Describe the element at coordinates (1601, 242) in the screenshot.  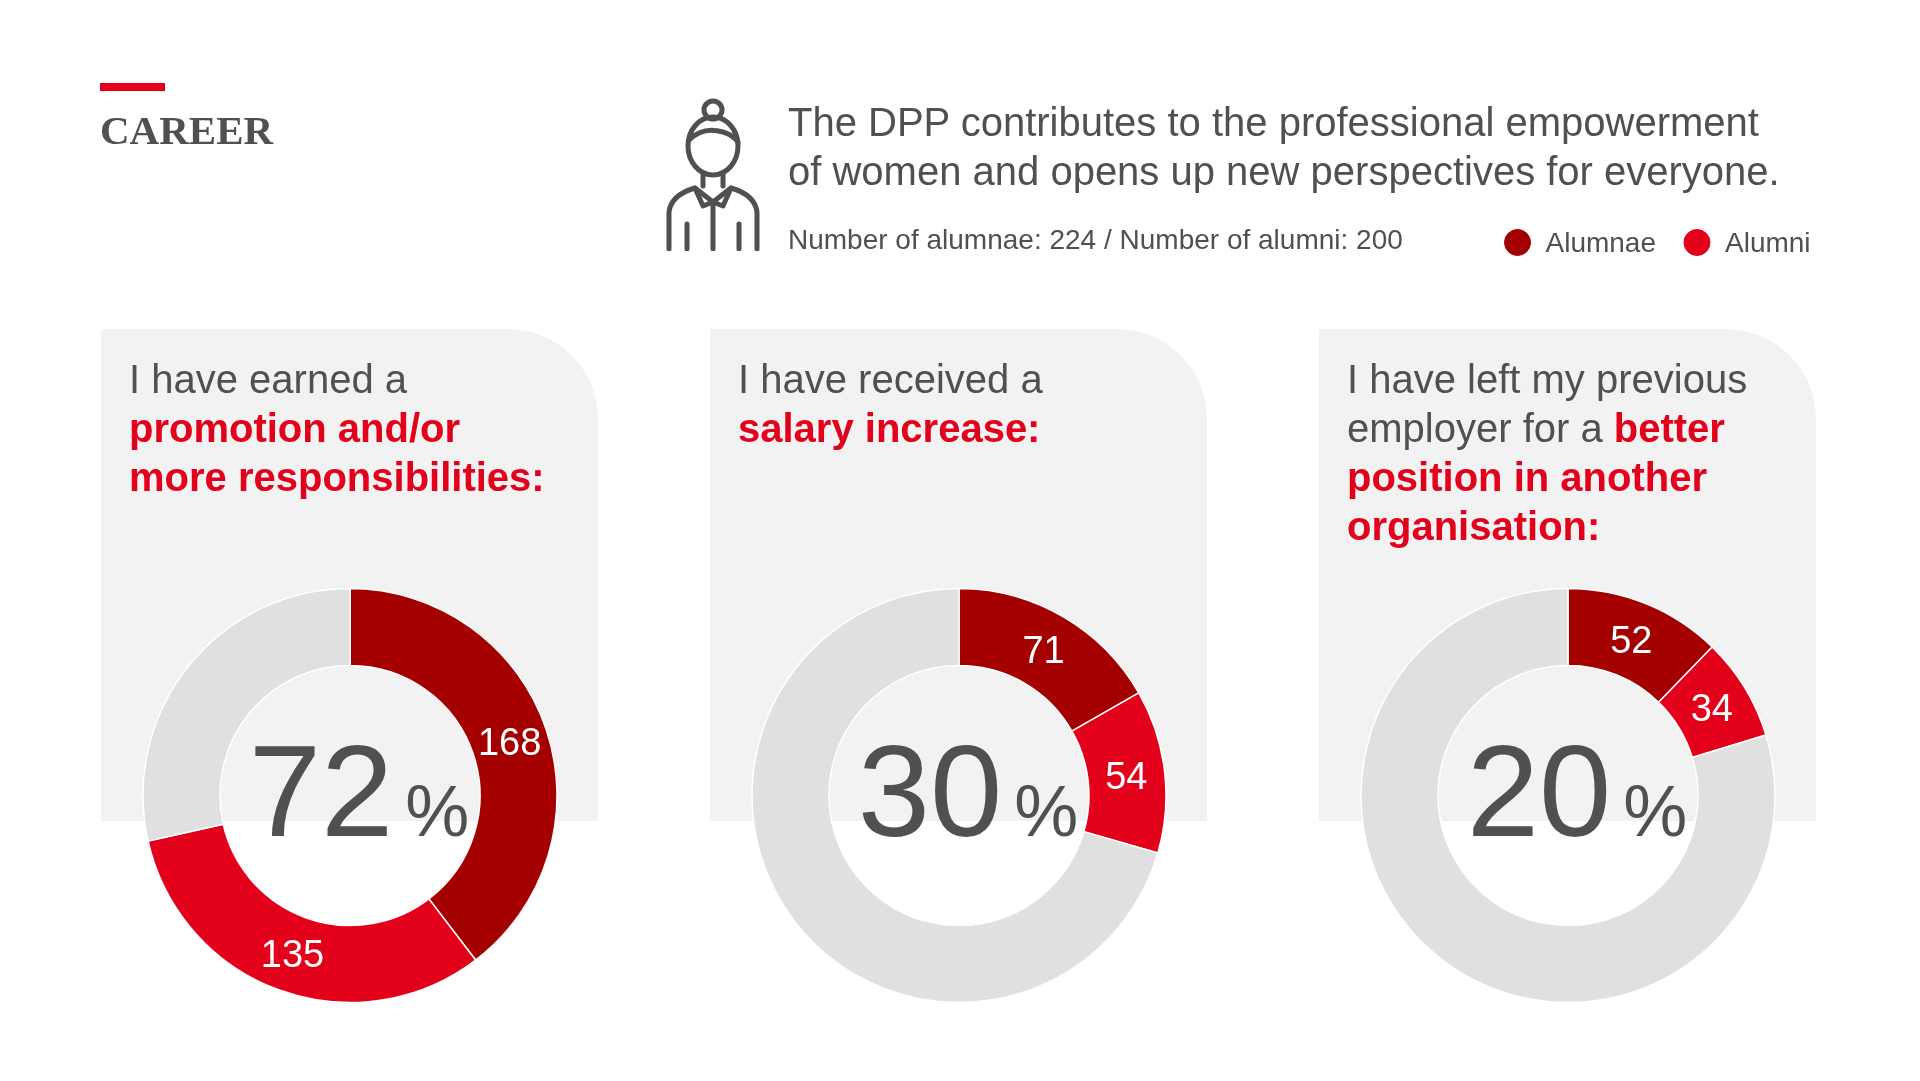
I see `legend-label: Alumnae` at that location.